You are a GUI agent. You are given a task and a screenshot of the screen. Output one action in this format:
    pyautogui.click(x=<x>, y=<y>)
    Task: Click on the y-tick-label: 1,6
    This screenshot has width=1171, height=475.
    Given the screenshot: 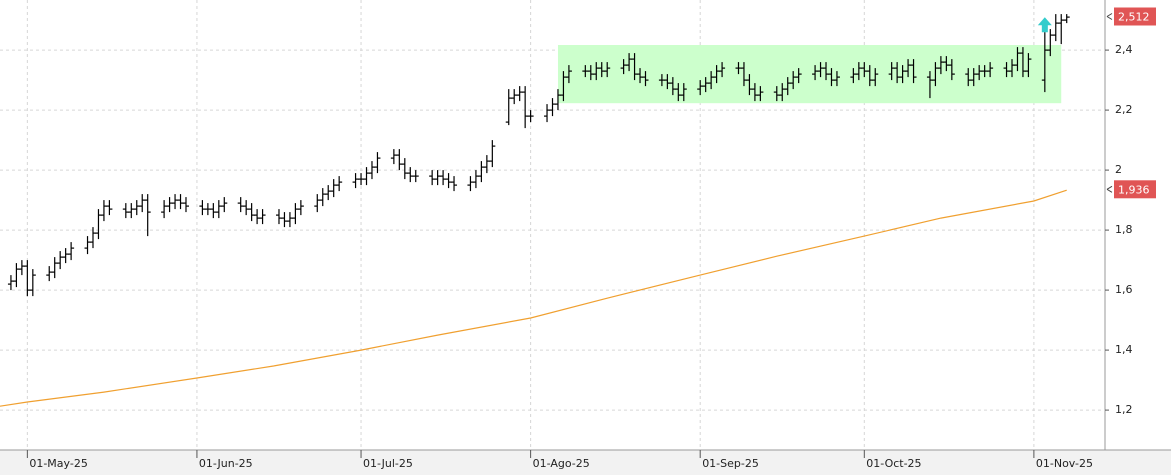 What is the action you would take?
    pyautogui.click(x=1124, y=289)
    